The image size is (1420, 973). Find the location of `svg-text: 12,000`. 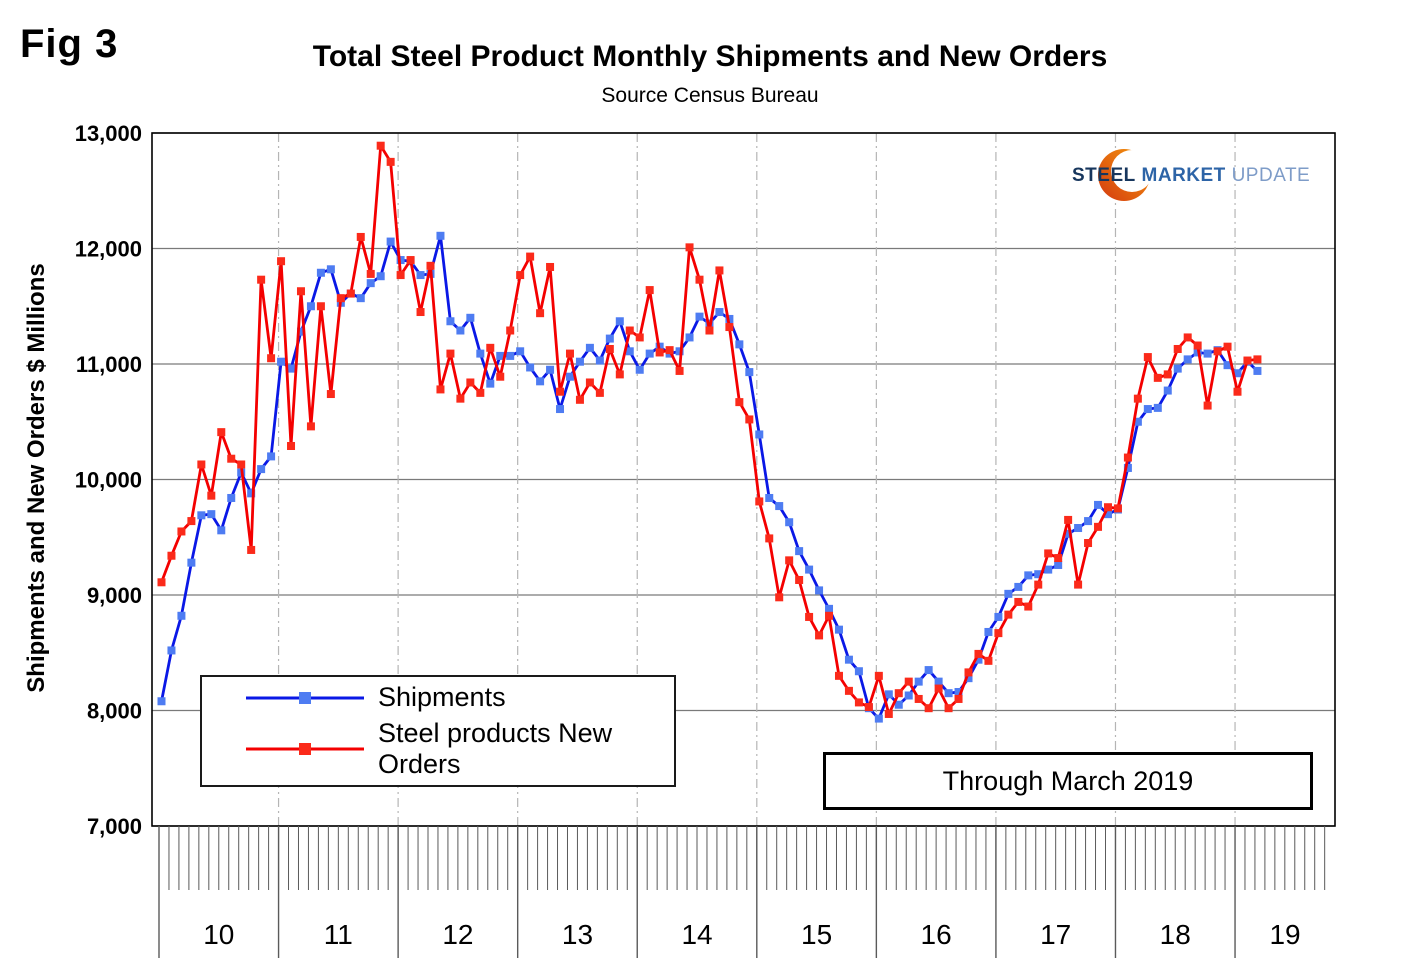

svg-text: 12,000 is located at coordinates (108, 249).